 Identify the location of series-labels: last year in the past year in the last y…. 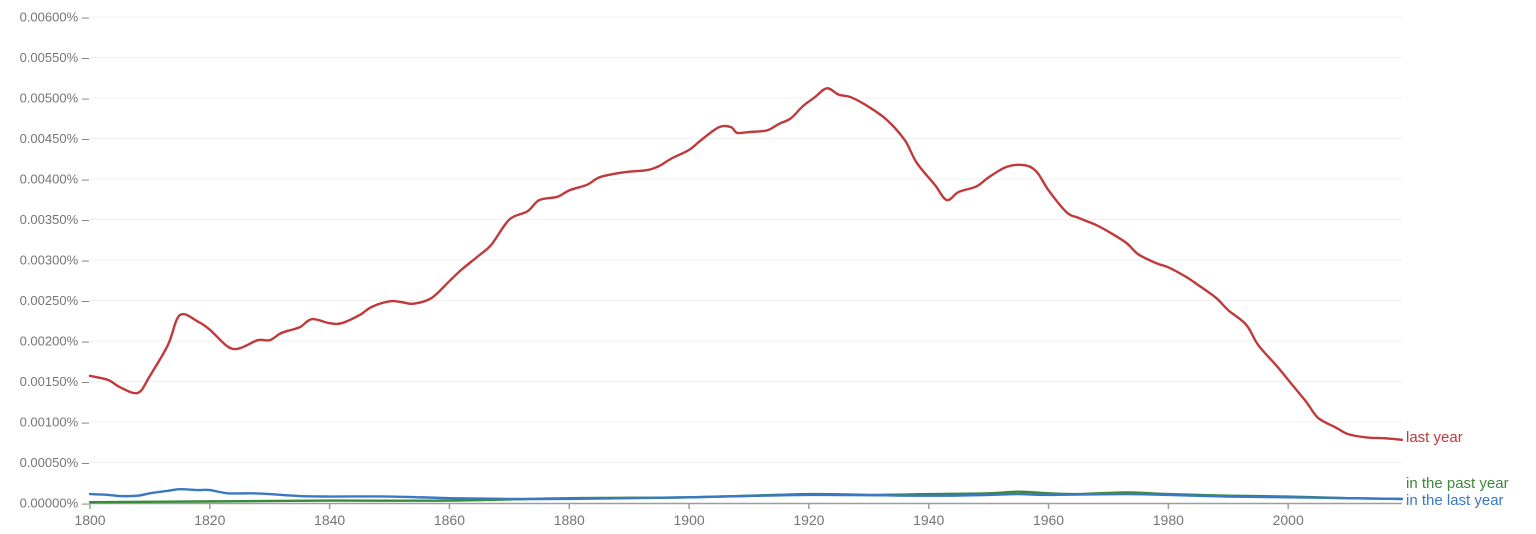
(1457, 469).